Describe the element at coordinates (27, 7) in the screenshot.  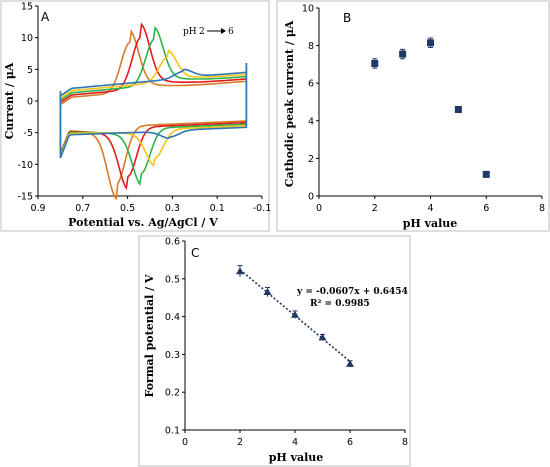
I see `a-y-tick-label: 15` at that location.